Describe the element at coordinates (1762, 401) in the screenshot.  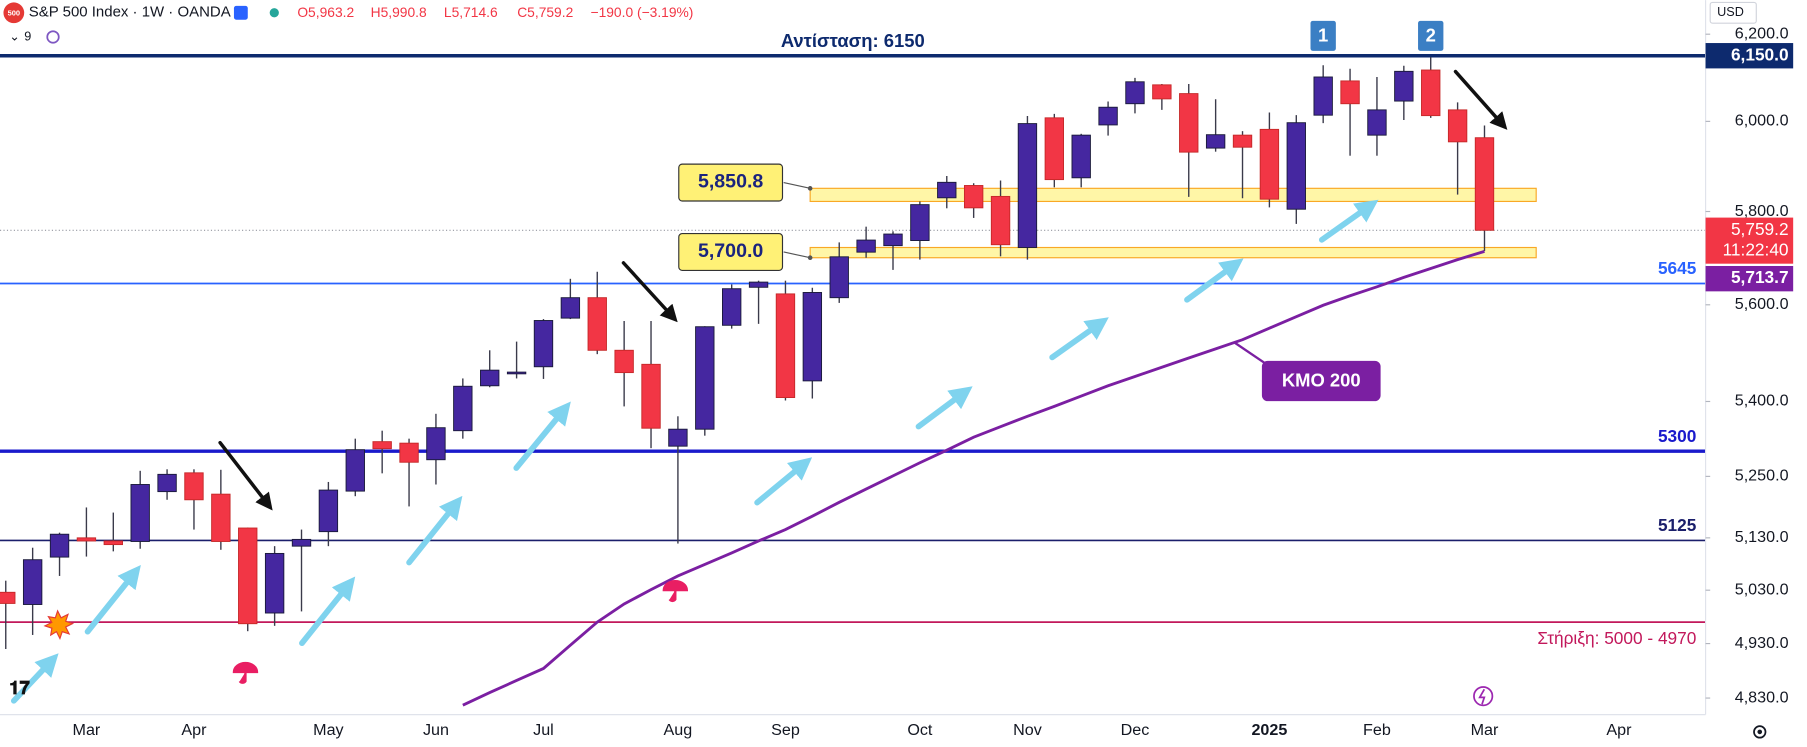
I see `y-tick-label: 5,400.0` at that location.